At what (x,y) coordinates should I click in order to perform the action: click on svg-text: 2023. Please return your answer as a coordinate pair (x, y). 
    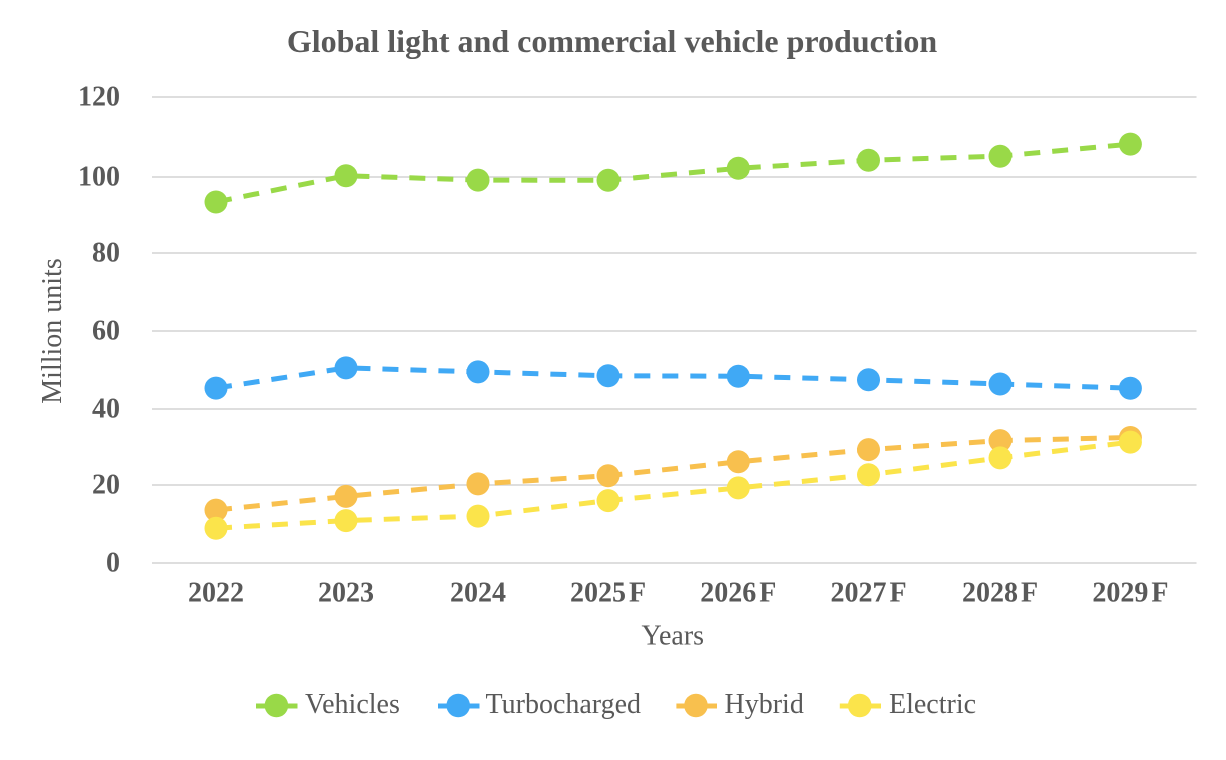
    Looking at the image, I should click on (346, 593).